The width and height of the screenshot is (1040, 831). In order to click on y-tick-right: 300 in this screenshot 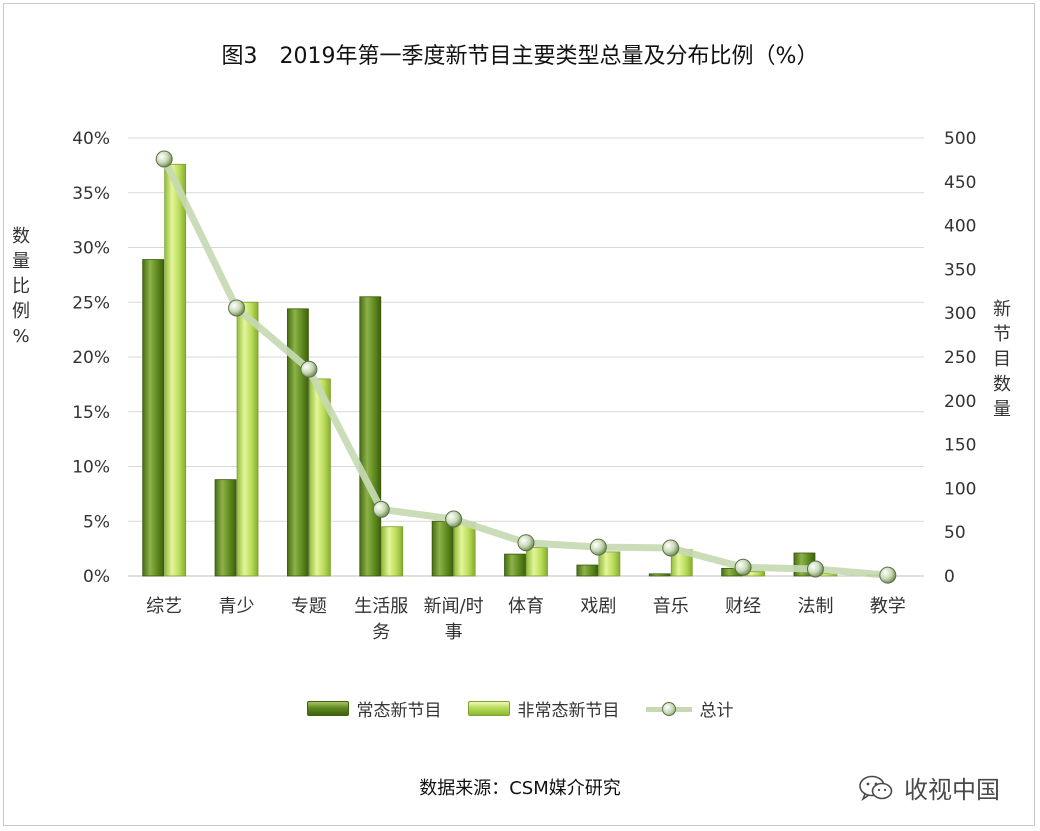, I will do `click(960, 314)`.